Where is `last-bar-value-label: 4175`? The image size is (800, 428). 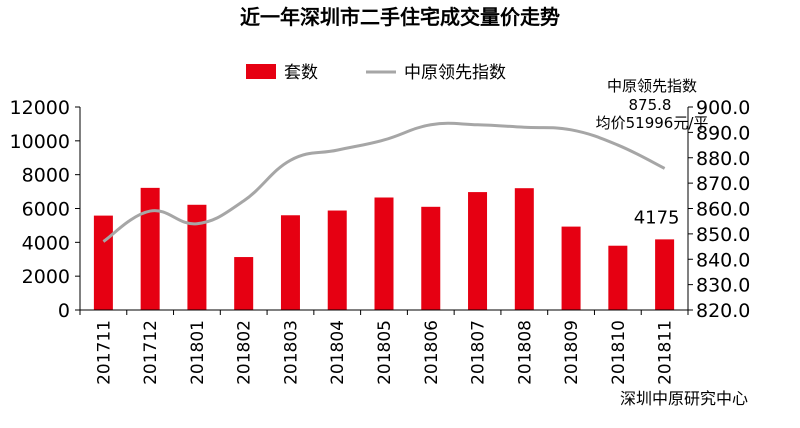 last-bar-value-label: 4175 is located at coordinates (657, 217).